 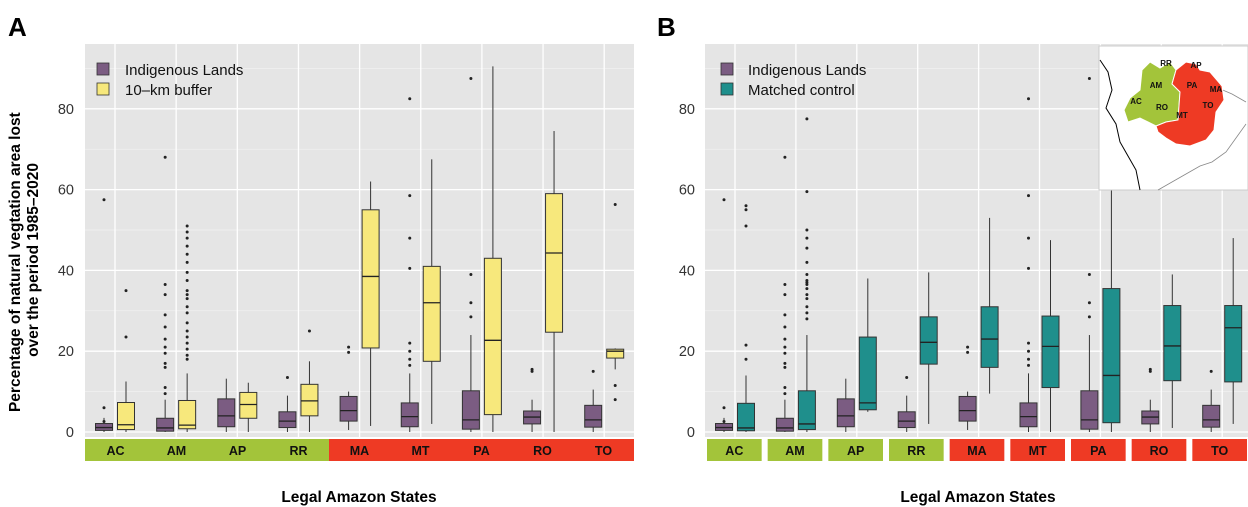 What do you see at coordinates (1192, 85) in the screenshot?
I see `inset-label-PA: PA` at bounding box center [1192, 85].